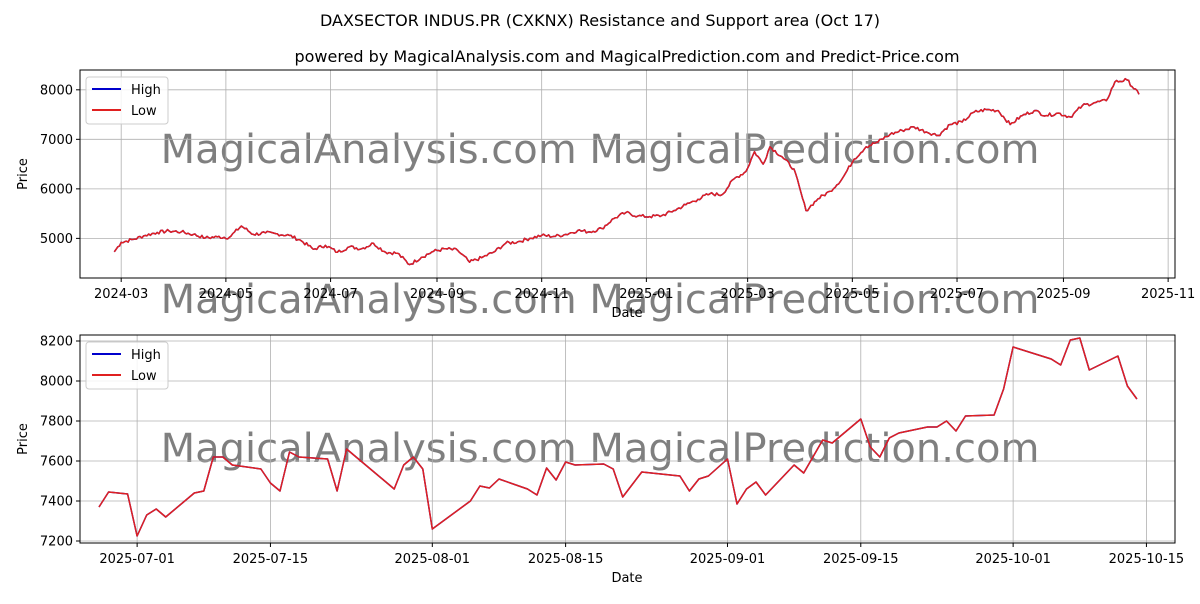 This screenshot has height=604, width=1200. I want to click on legend-top: High Low, so click(127, 100).